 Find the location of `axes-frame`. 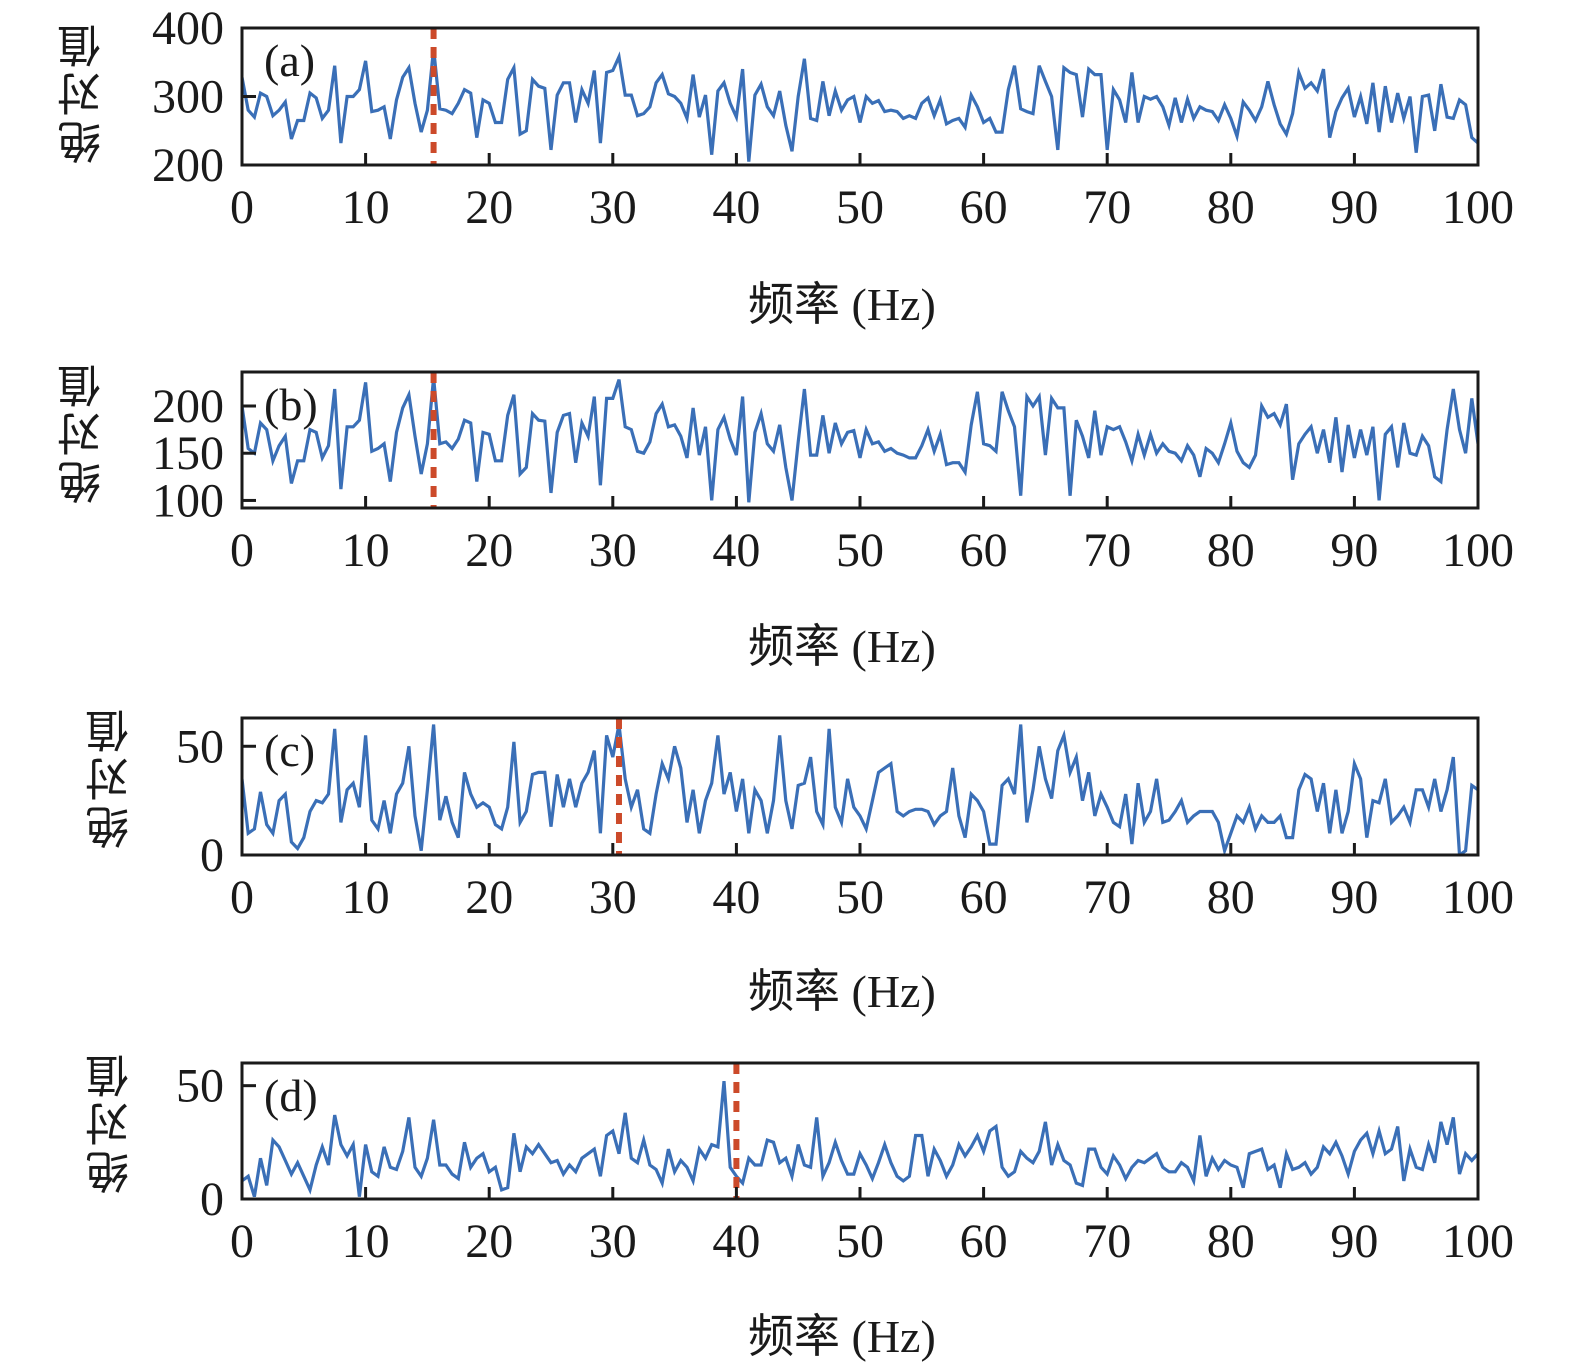

axes-frame is located at coordinates (860, 1131).